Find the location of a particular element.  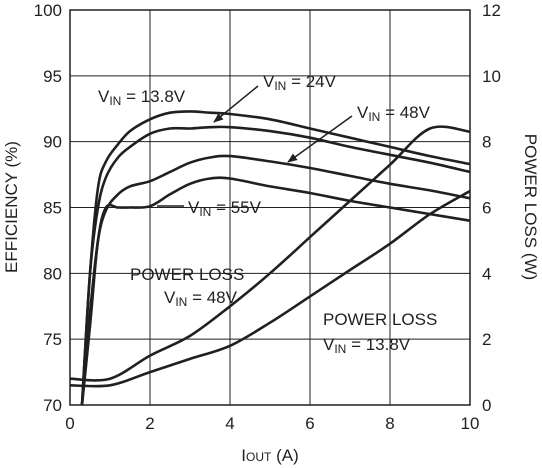

y-axis-label: EFFICIENCY (%) is located at coordinates (11, 207).